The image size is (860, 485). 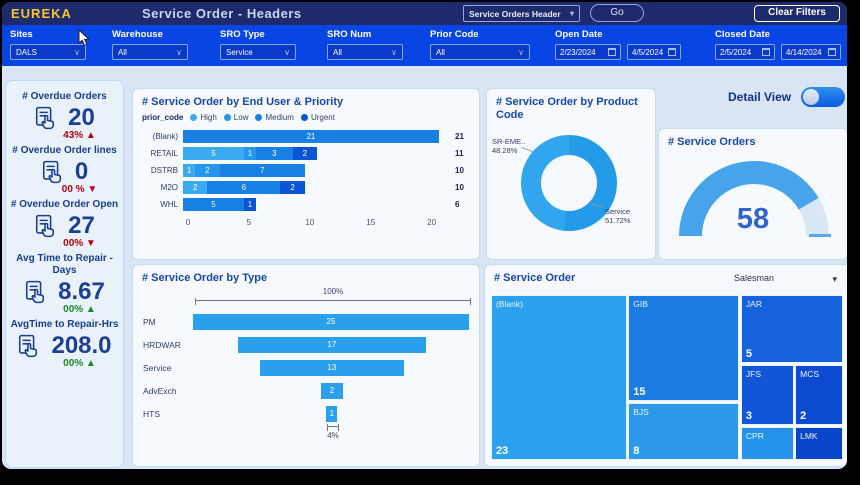 What do you see at coordinates (41, 13) in the screenshot?
I see `brand-logo: EUREKA` at bounding box center [41, 13].